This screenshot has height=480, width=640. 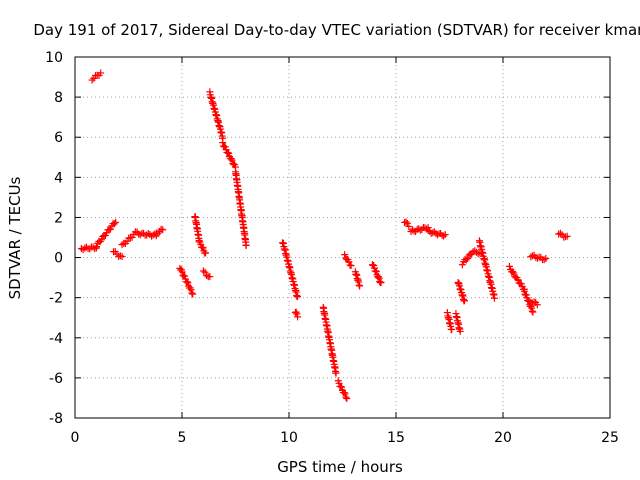 I want to click on y-tick-label: -8, so click(x=56, y=419).